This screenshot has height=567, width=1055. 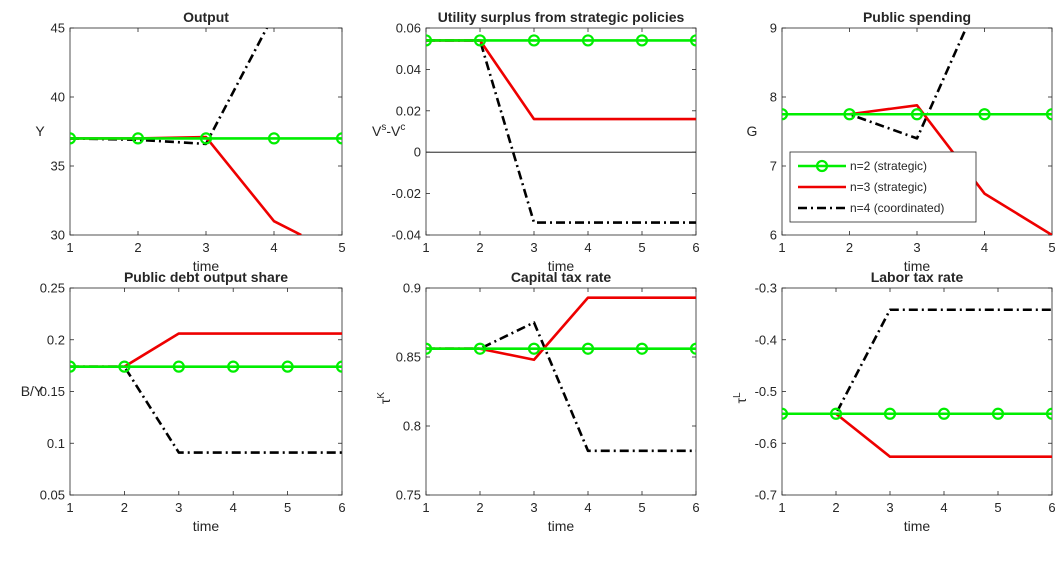 I want to click on y-tick-label: 7, so click(x=773, y=166).